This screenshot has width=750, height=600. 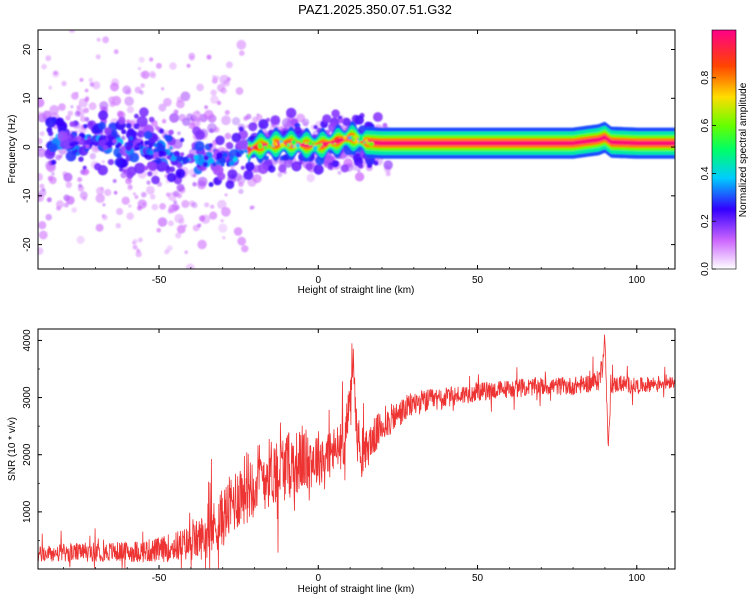 I want to click on colorbar-tick-label: 0.0, so click(x=705, y=269).